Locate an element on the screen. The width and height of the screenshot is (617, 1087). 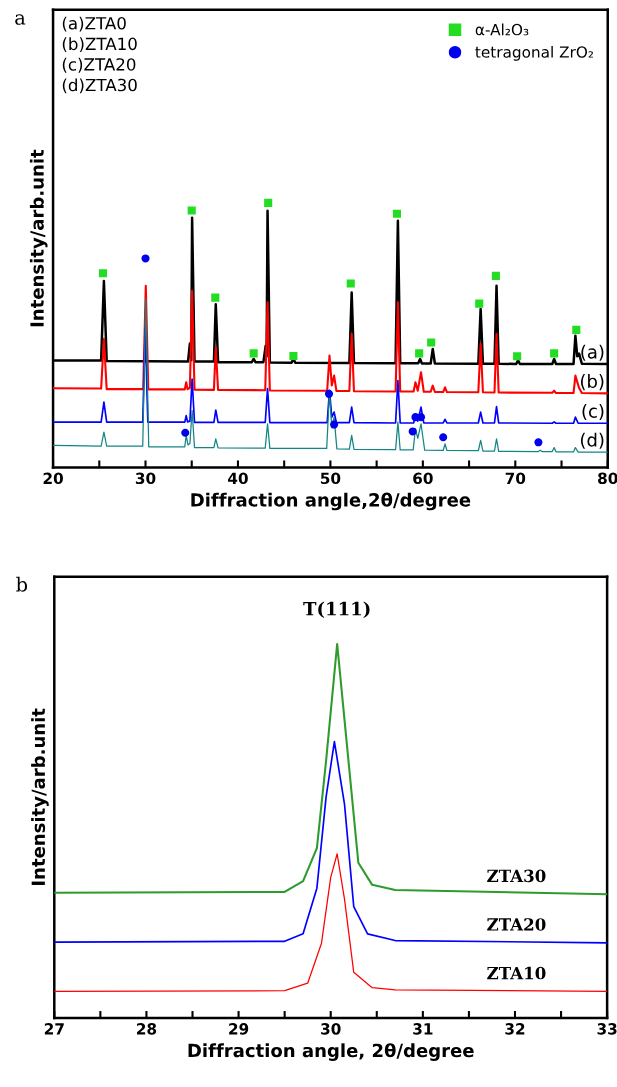
series-label: ZTA30 is located at coordinates (516, 876).